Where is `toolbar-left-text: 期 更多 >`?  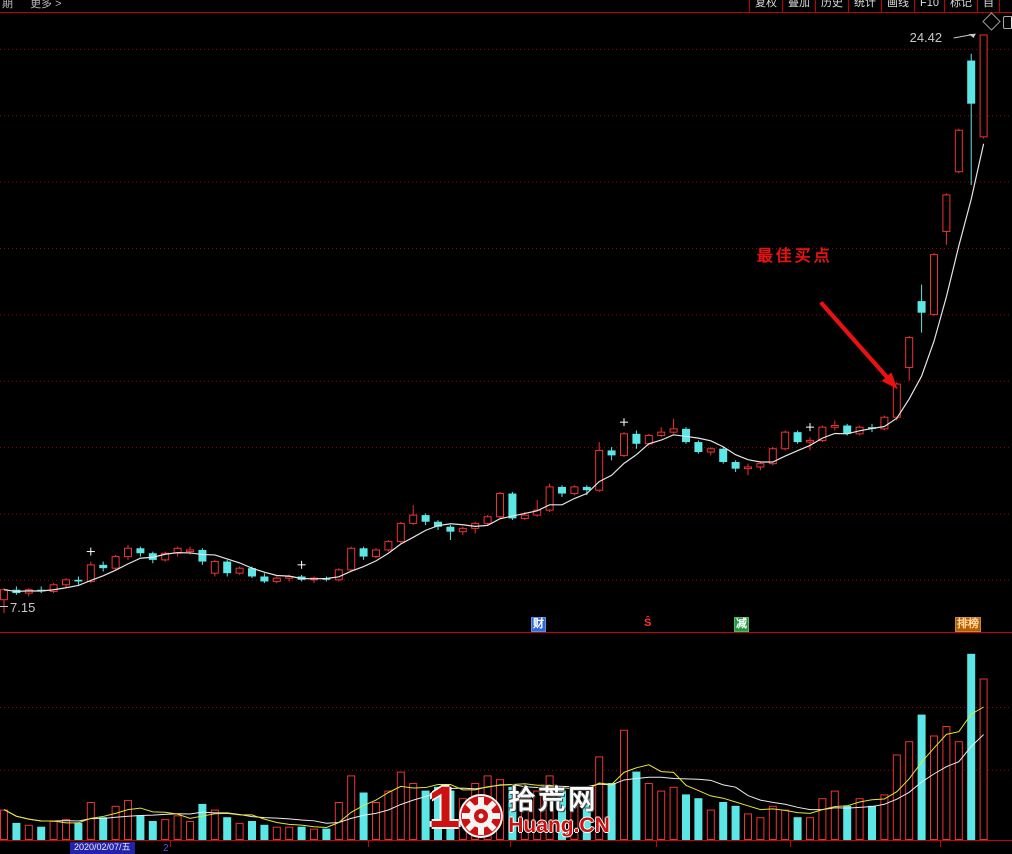
toolbar-left-text: 期 更多 > is located at coordinates (32, 5).